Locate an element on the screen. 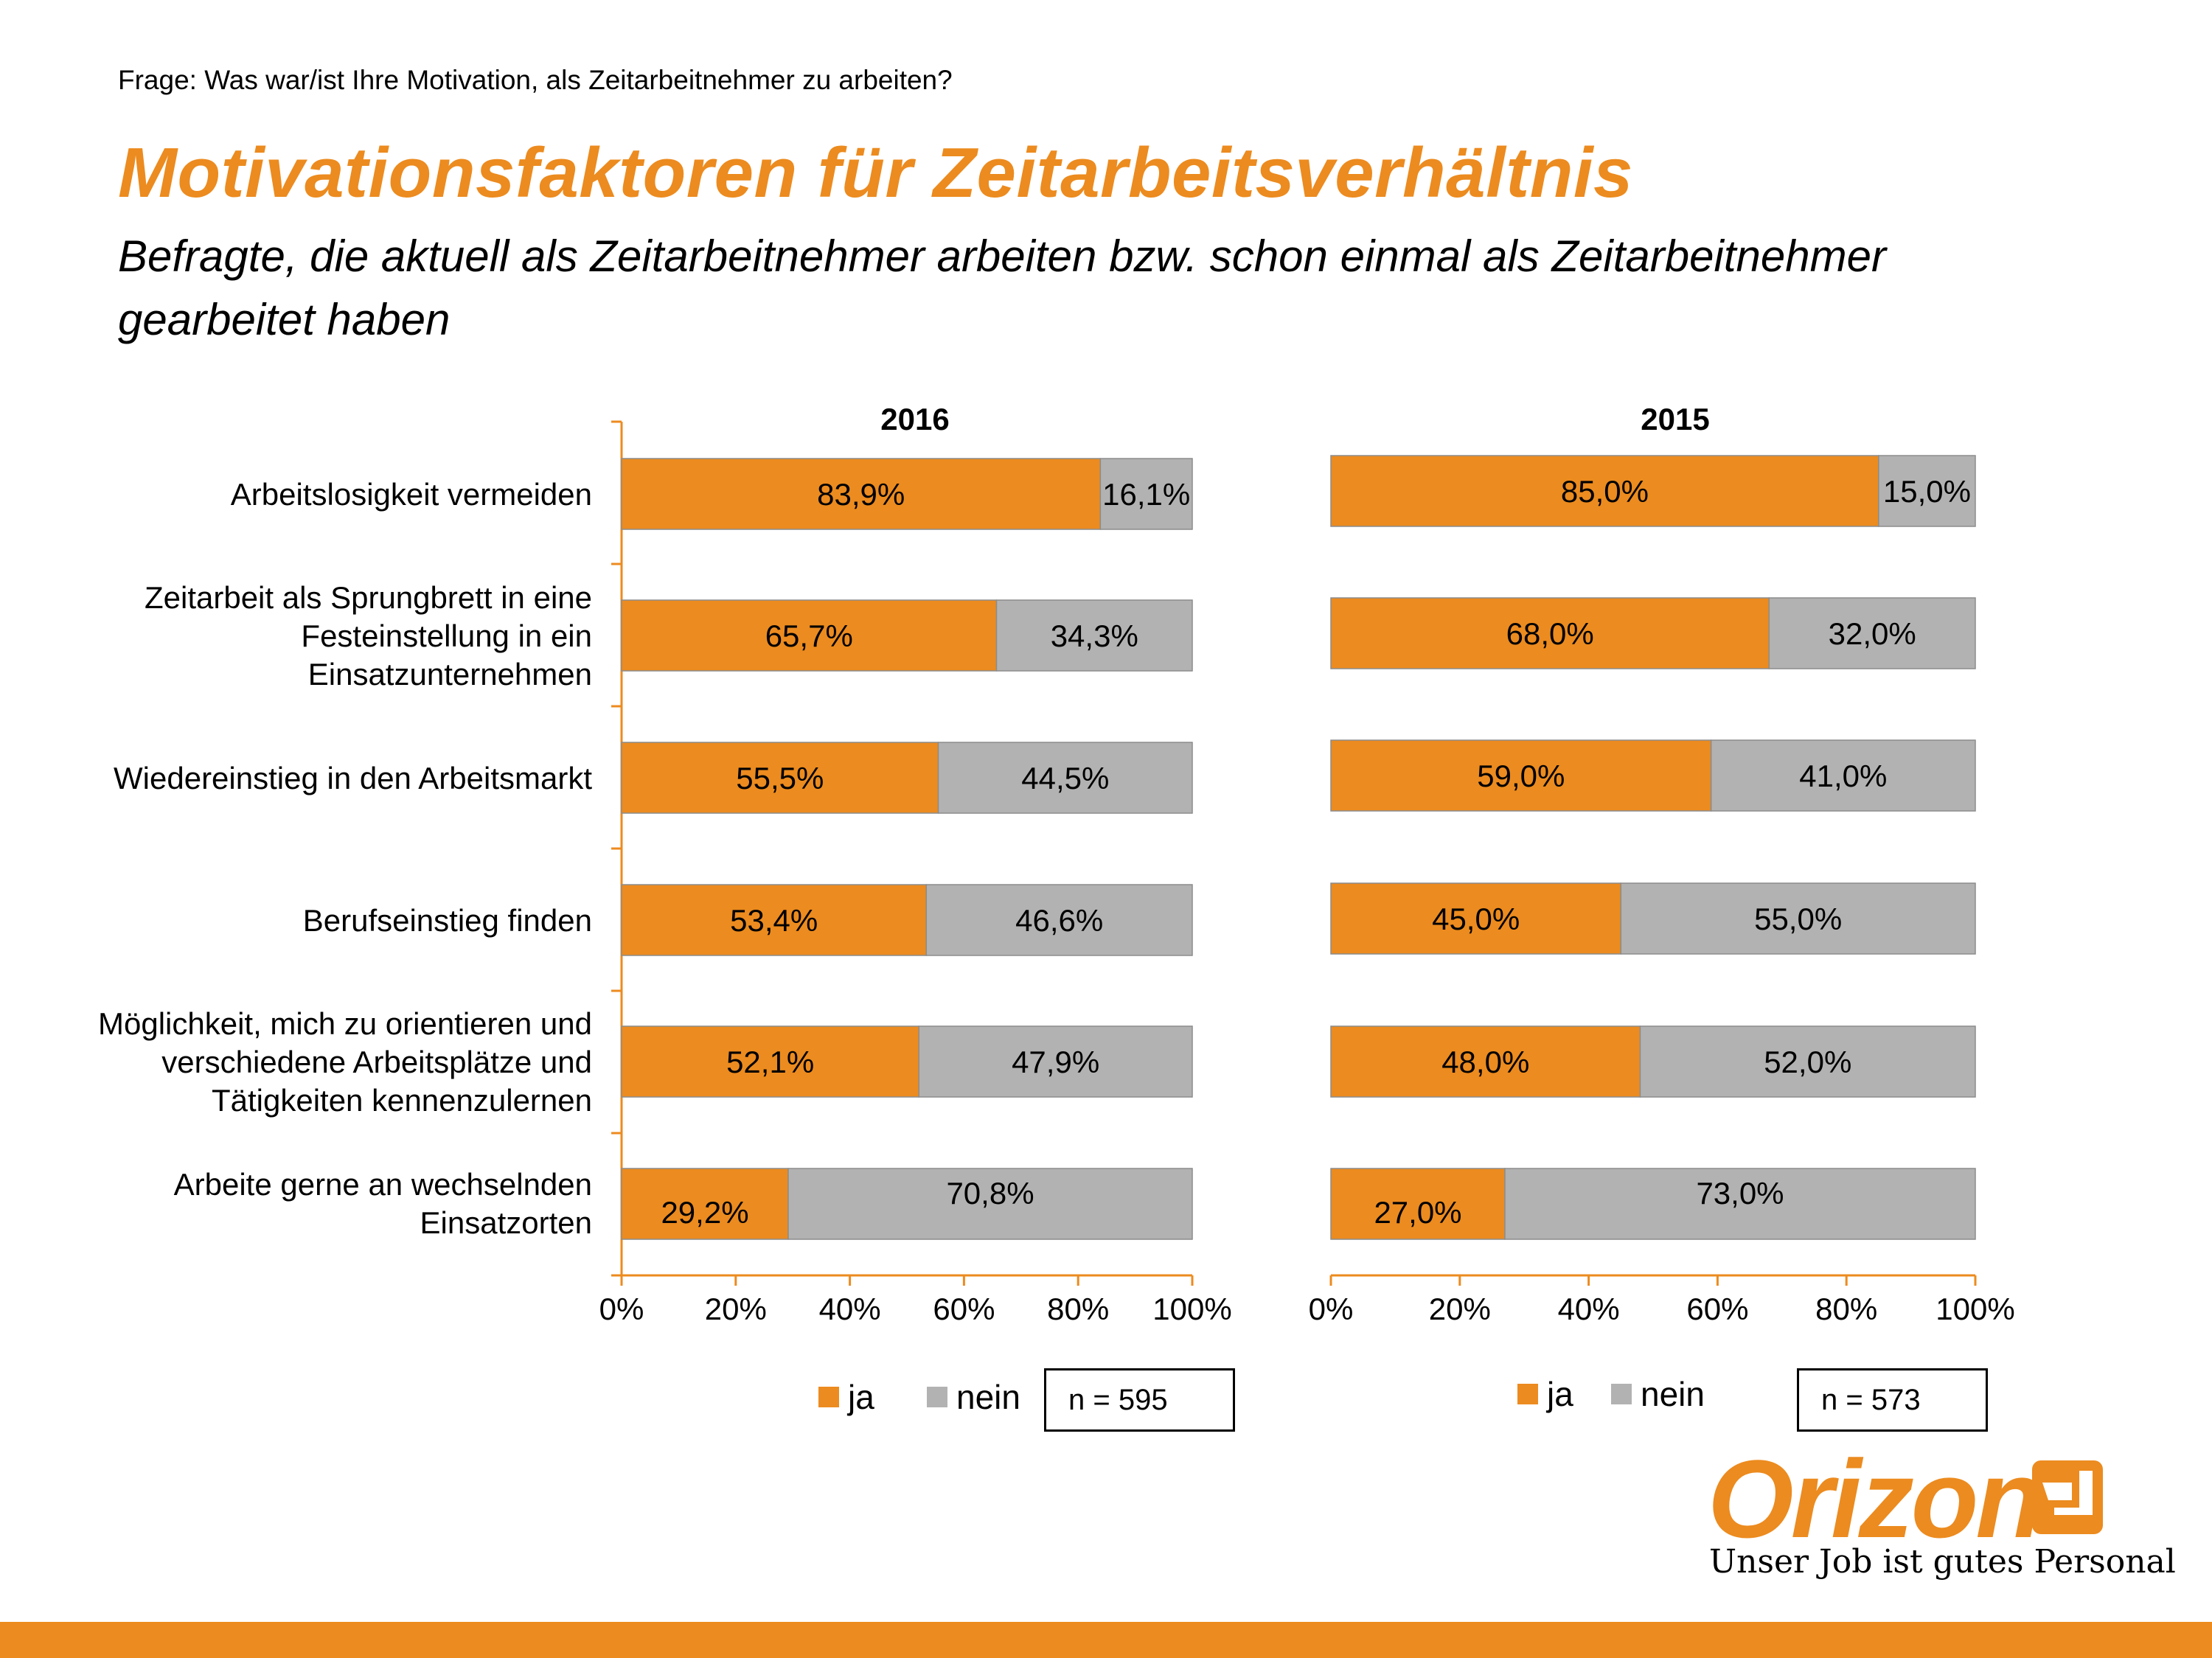 This screenshot has height=1658, width=2212. data-label-ja: 45,0% is located at coordinates (1476, 919).